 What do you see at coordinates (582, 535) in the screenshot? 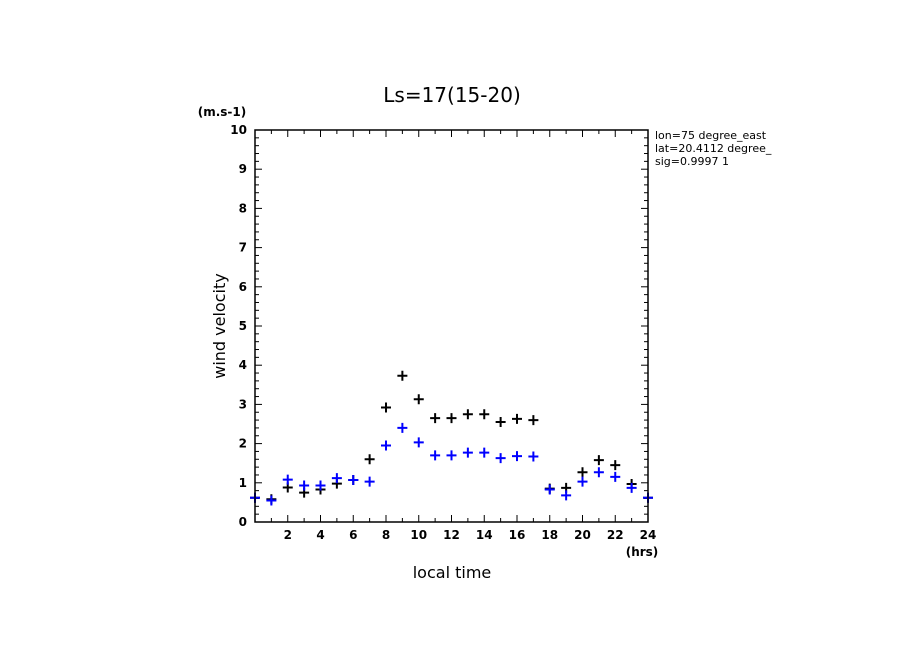
I see `x-tick-label: 20` at bounding box center [582, 535].